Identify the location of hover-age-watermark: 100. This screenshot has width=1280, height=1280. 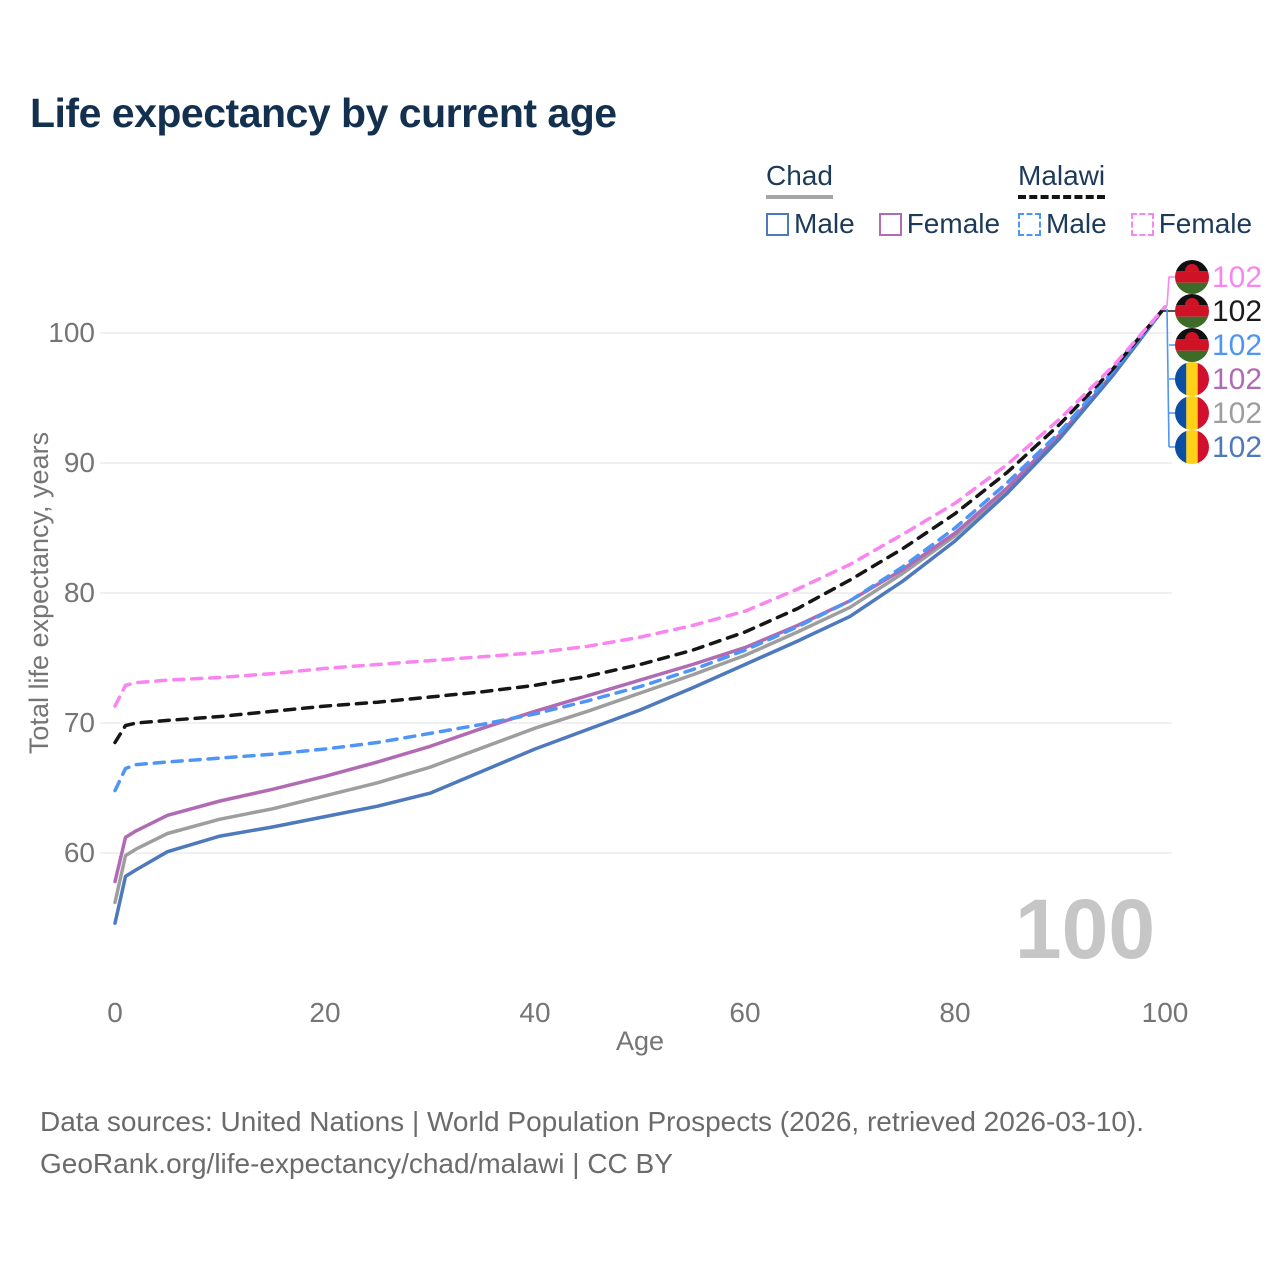
(1085, 929).